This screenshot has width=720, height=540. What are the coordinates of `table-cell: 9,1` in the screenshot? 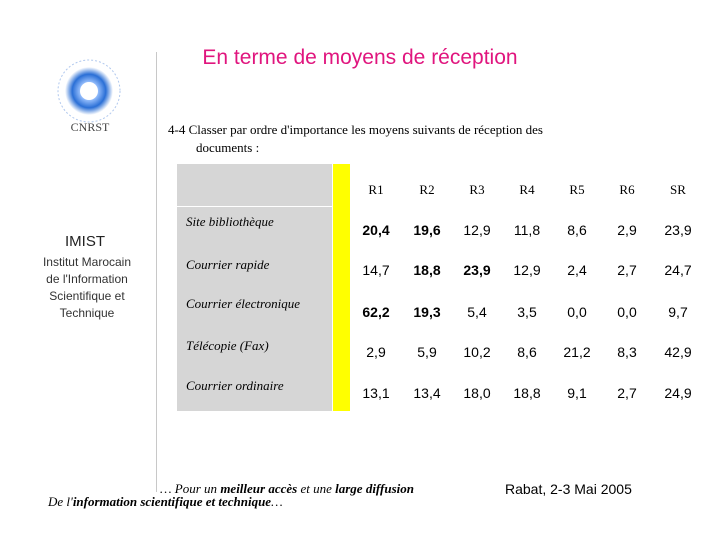 It's located at (577, 393).